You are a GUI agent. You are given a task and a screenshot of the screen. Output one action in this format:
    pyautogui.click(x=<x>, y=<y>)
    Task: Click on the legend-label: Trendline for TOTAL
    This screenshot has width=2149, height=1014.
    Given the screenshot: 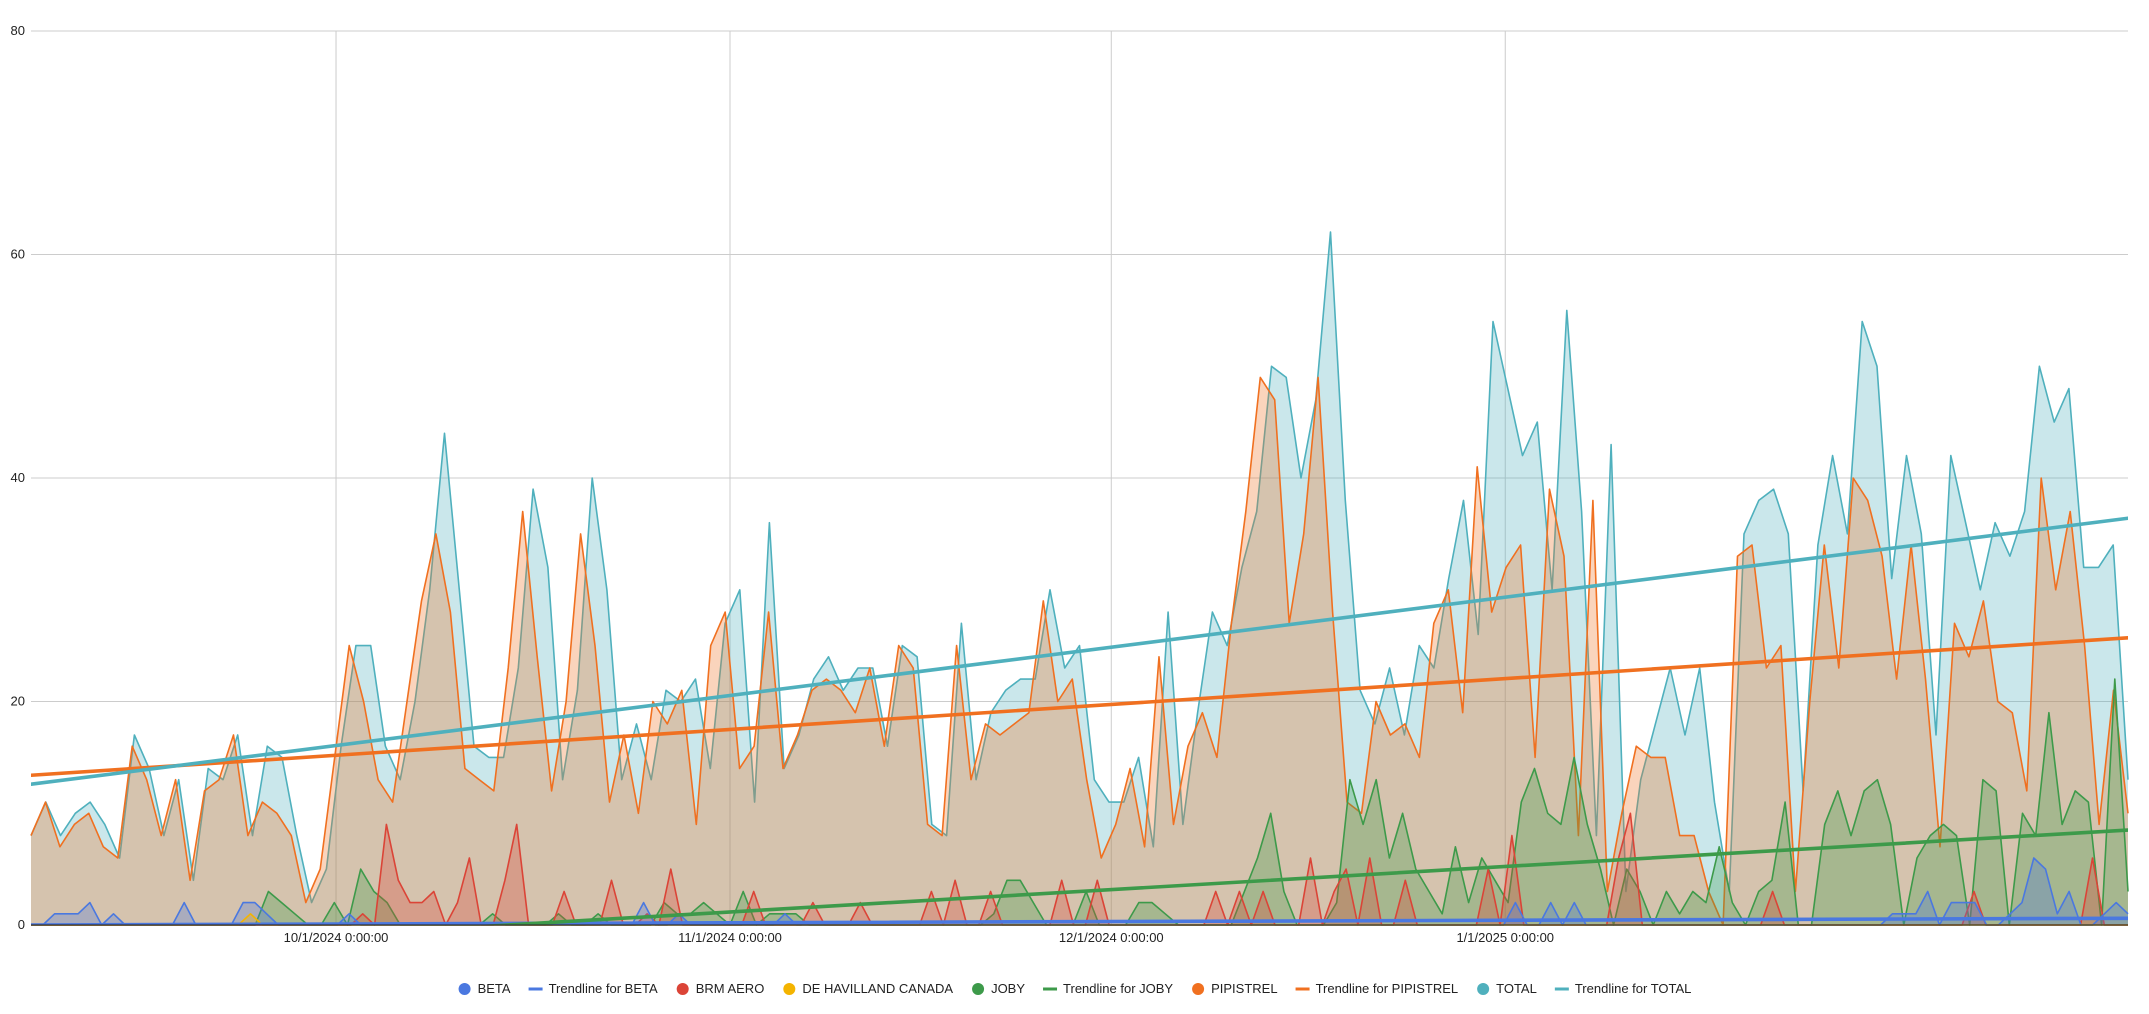 What is the action you would take?
    pyautogui.click(x=1633, y=988)
    